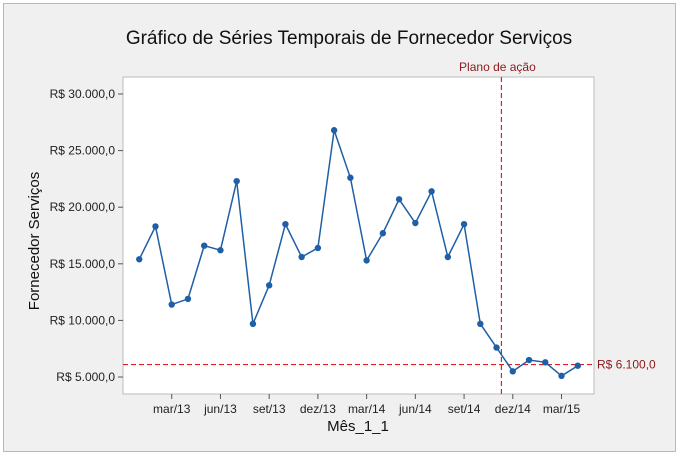  I want to click on reference-line-vertical-label: Plano de ação, so click(497, 67).